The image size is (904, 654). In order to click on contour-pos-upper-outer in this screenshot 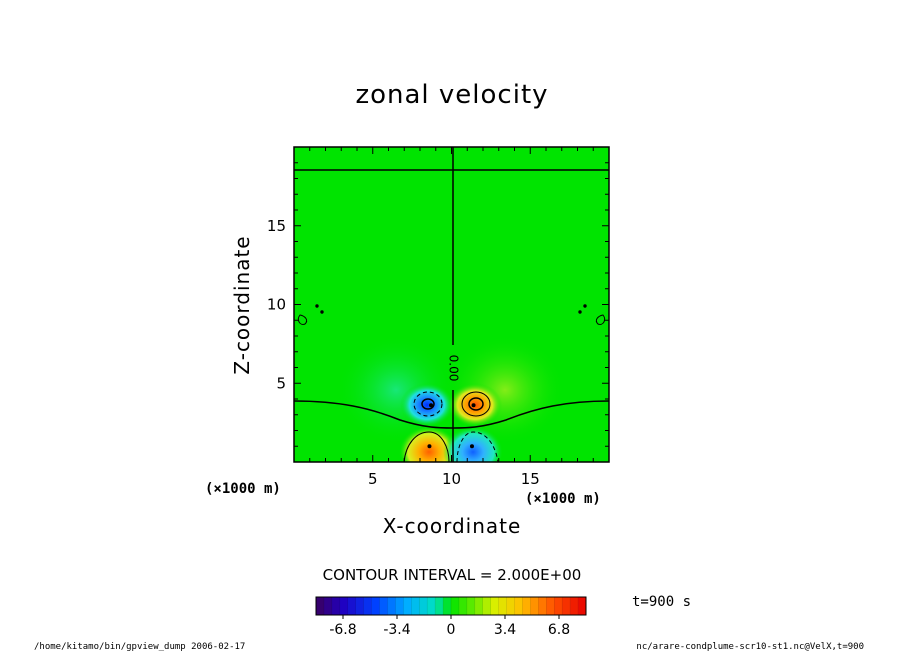, I will do `click(476, 404)`.